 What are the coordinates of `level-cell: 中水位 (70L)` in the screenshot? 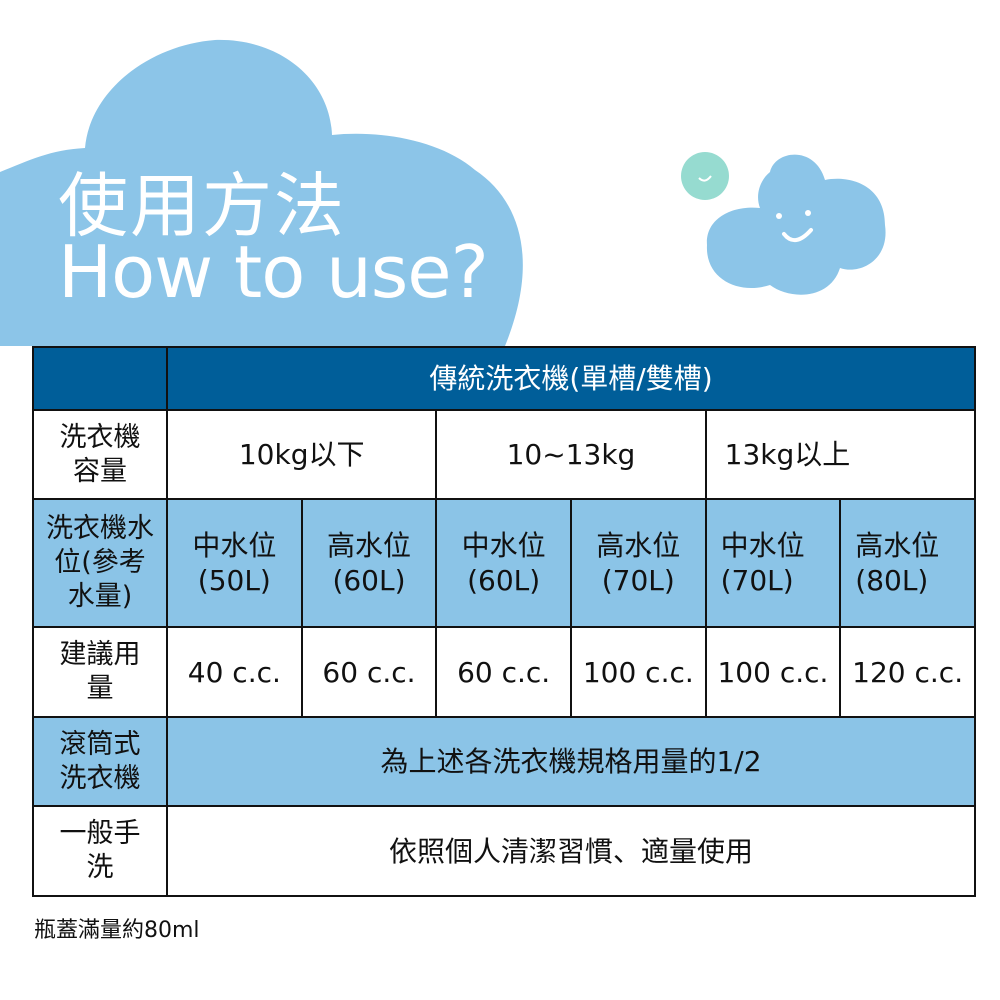 It's located at (773, 563).